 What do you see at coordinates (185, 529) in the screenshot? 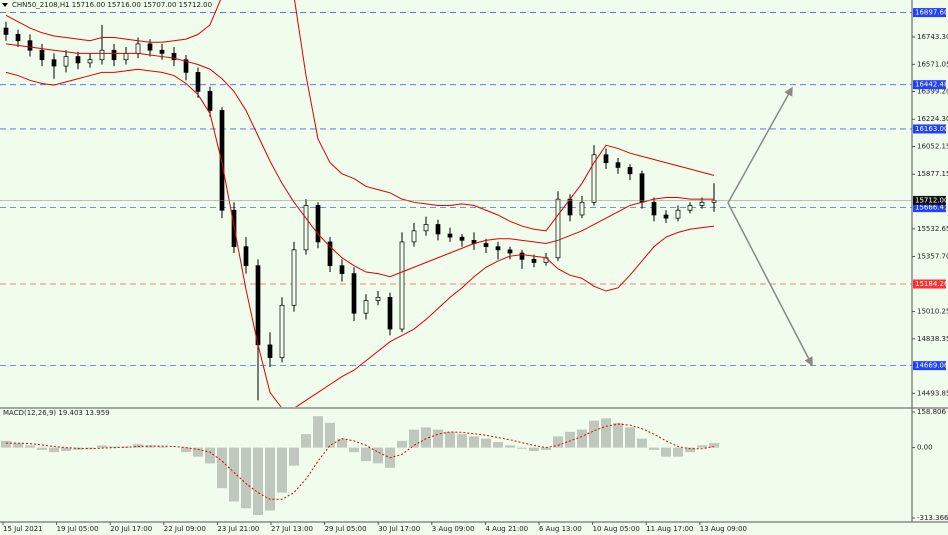
I see `x-tick-label: 22 Jul 09:00` at bounding box center [185, 529].